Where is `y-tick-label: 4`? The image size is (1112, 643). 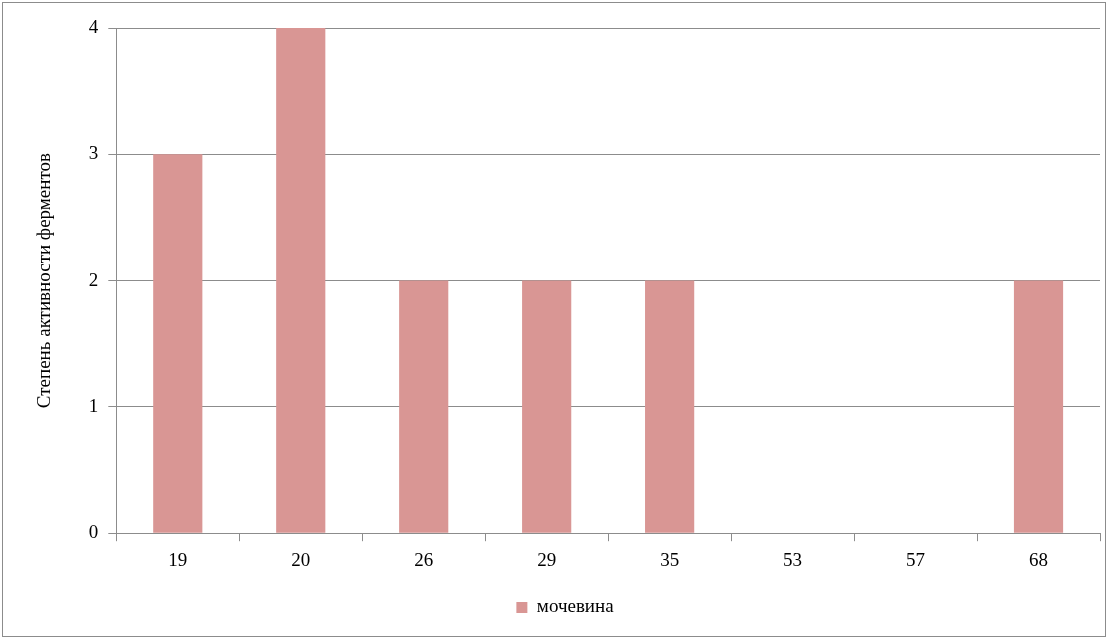 y-tick-label: 4 is located at coordinates (93, 26).